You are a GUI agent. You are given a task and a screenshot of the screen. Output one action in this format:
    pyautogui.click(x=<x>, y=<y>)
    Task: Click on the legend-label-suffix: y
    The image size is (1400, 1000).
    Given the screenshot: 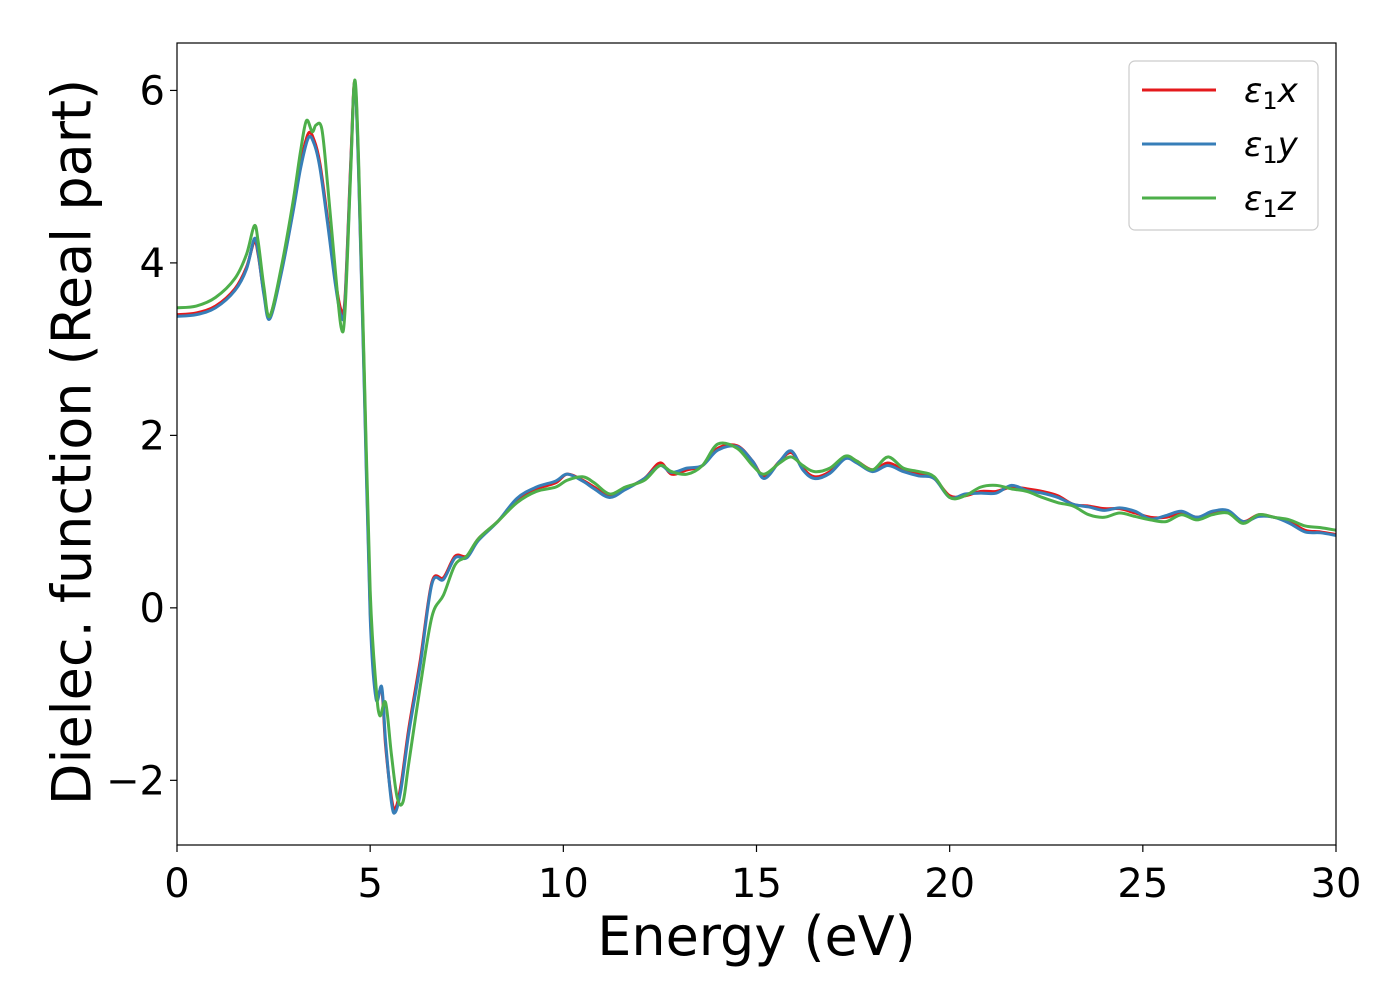 What is the action you would take?
    pyautogui.click(x=1288, y=145)
    